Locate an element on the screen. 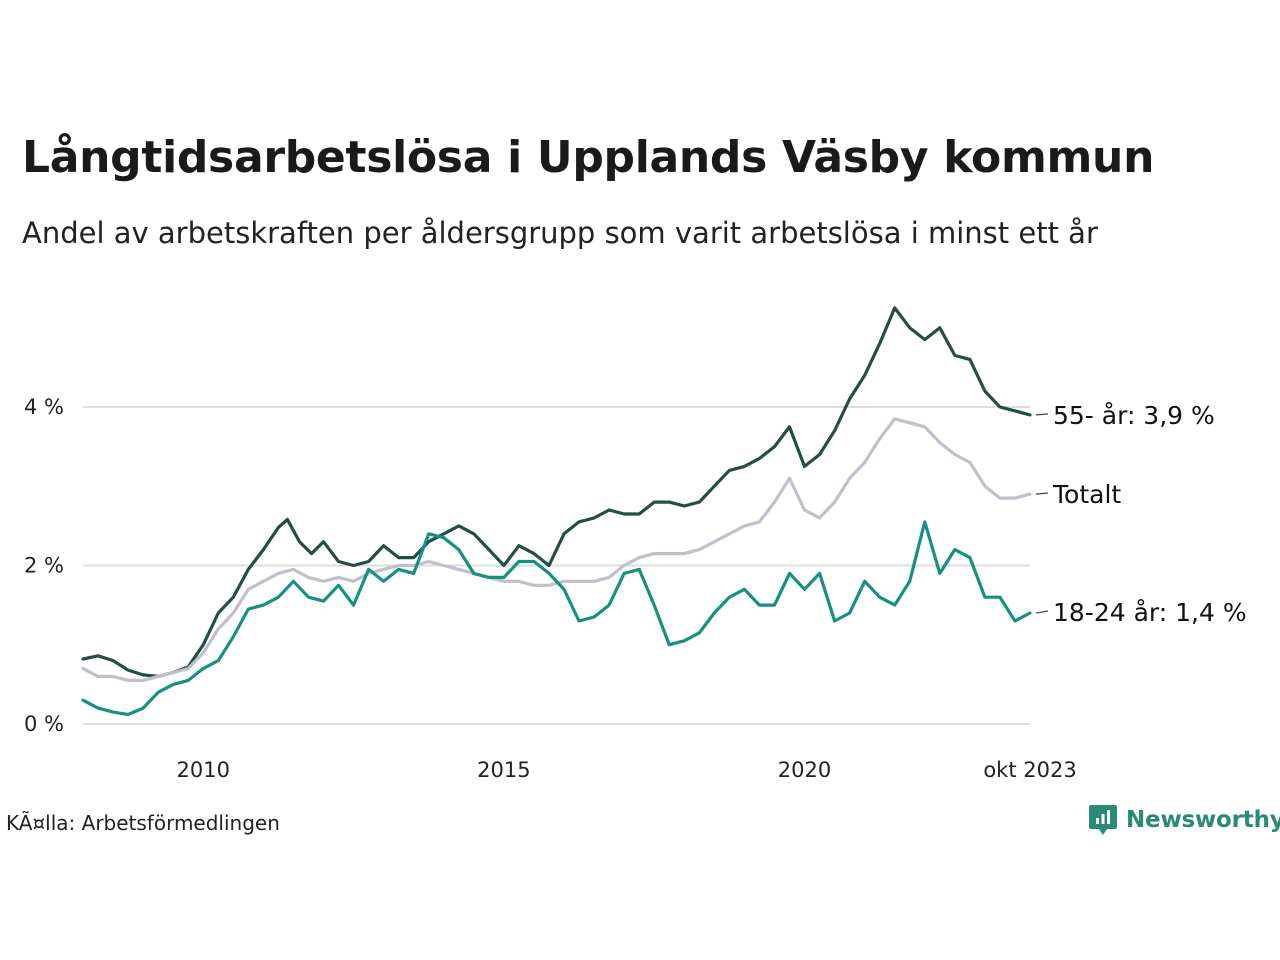 The width and height of the screenshot is (1280, 960). newsworthy-logo-icon is located at coordinates (1103, 820).